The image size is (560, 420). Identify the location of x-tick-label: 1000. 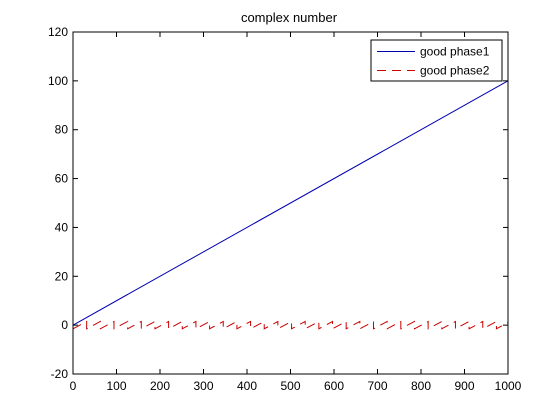
(508, 386).